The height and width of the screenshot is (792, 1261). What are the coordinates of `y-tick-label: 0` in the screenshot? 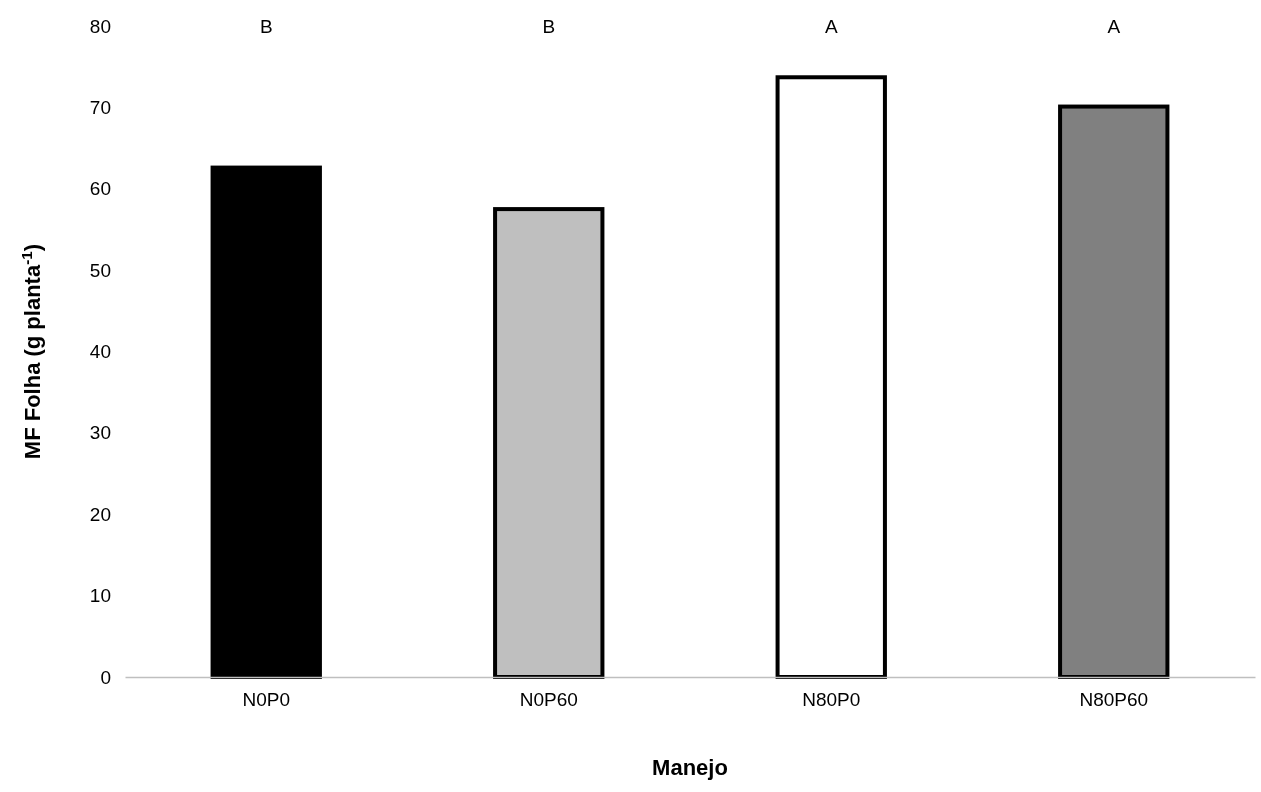 It's located at (105, 677).